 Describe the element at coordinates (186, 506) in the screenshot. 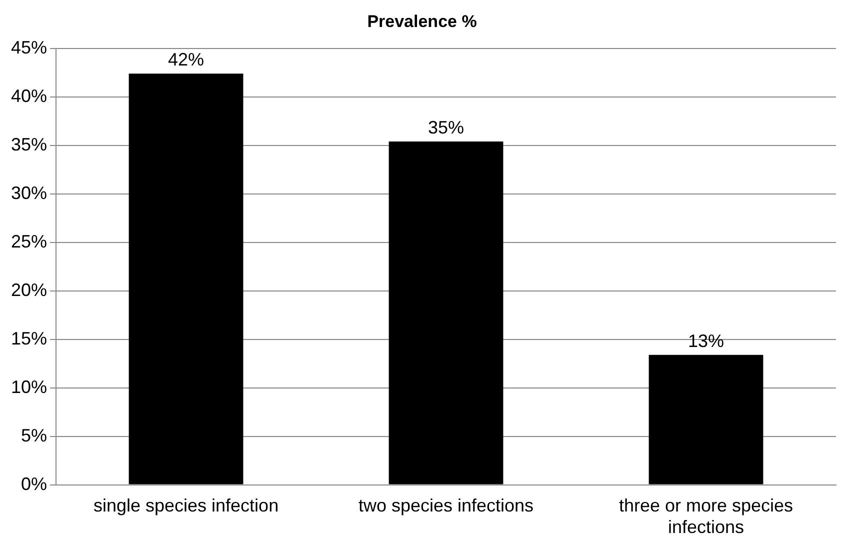

I see `x-tick-label: single species infection` at that location.